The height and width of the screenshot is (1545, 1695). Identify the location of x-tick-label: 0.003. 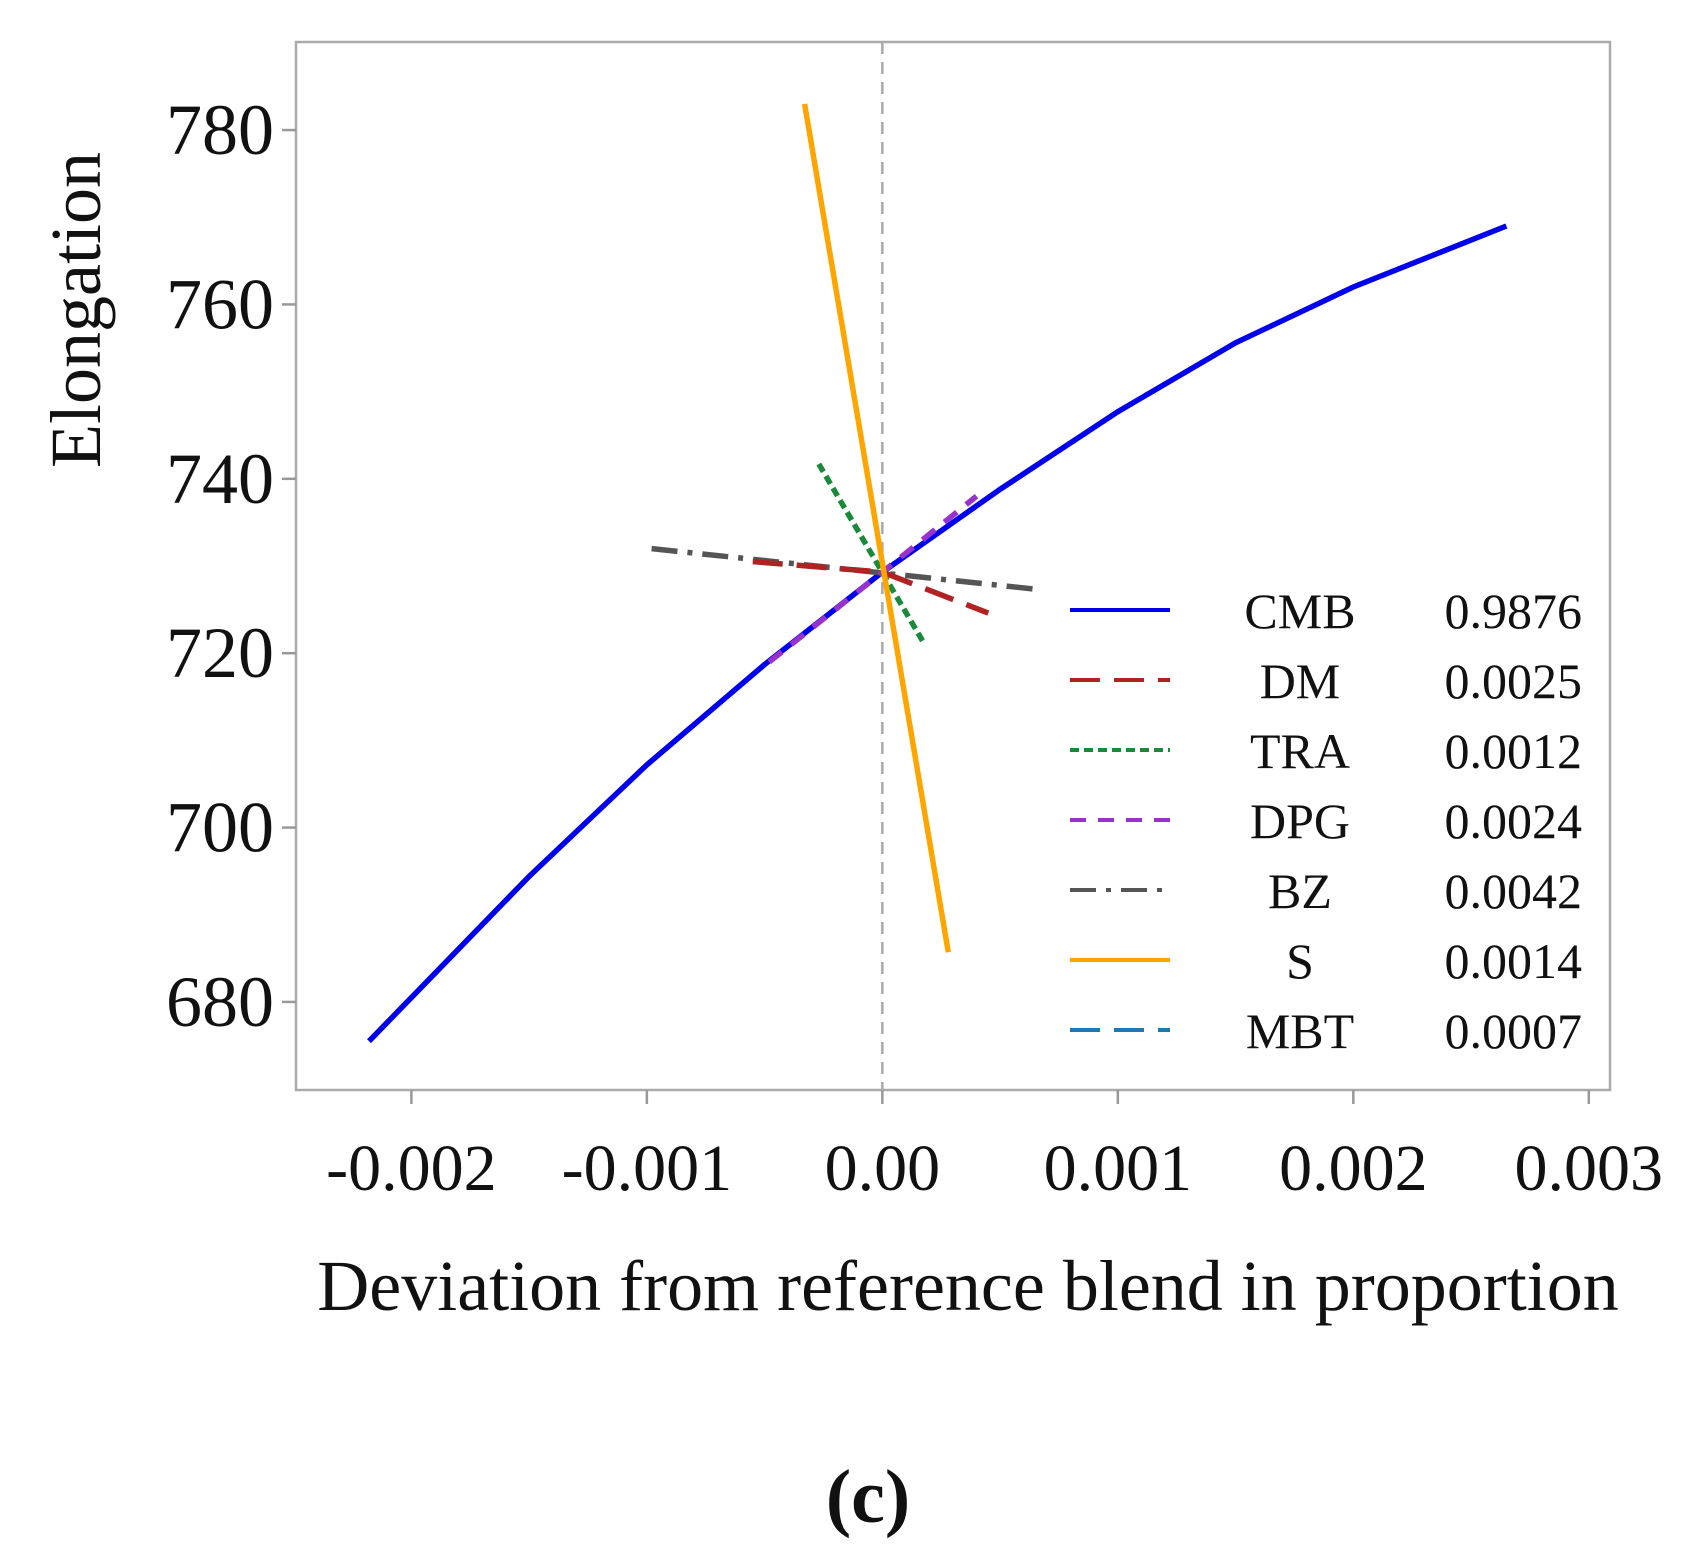
(1589, 1168).